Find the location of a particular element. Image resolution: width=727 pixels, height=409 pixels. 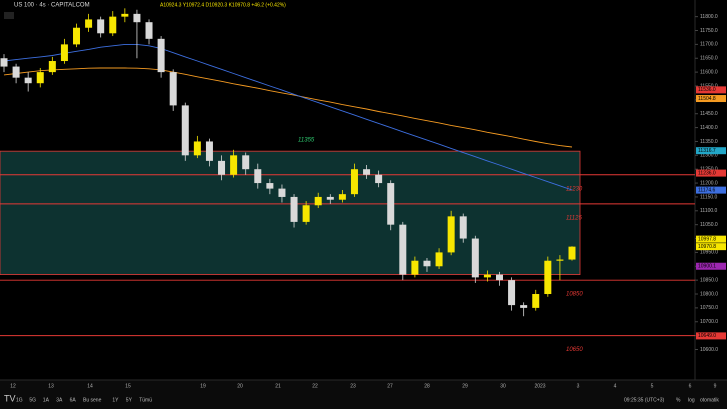

x-tick-label: 19 is located at coordinates (203, 386).